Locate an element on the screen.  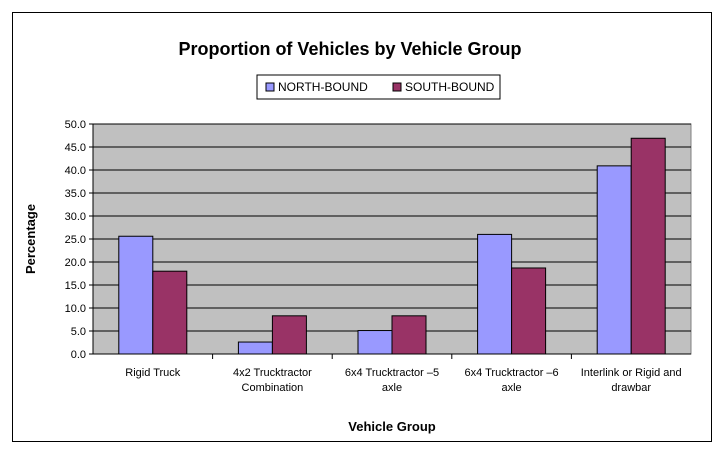
y-tick-label: 50.0 is located at coordinates (75, 125).